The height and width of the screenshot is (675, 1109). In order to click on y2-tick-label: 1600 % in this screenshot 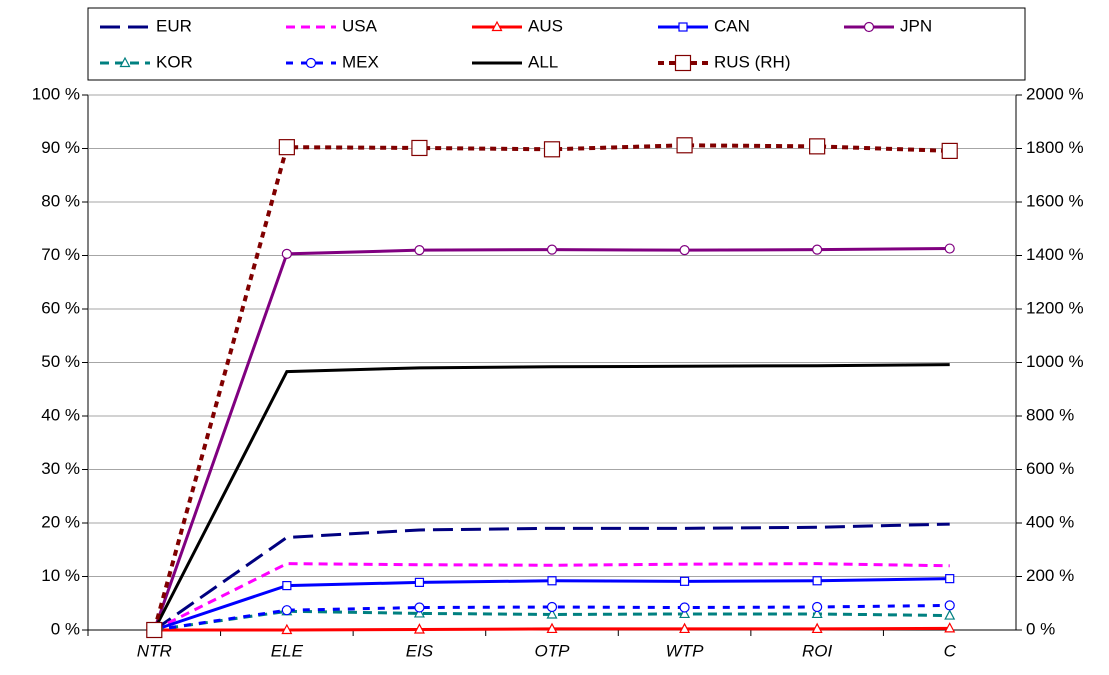, I will do `click(1055, 200)`.